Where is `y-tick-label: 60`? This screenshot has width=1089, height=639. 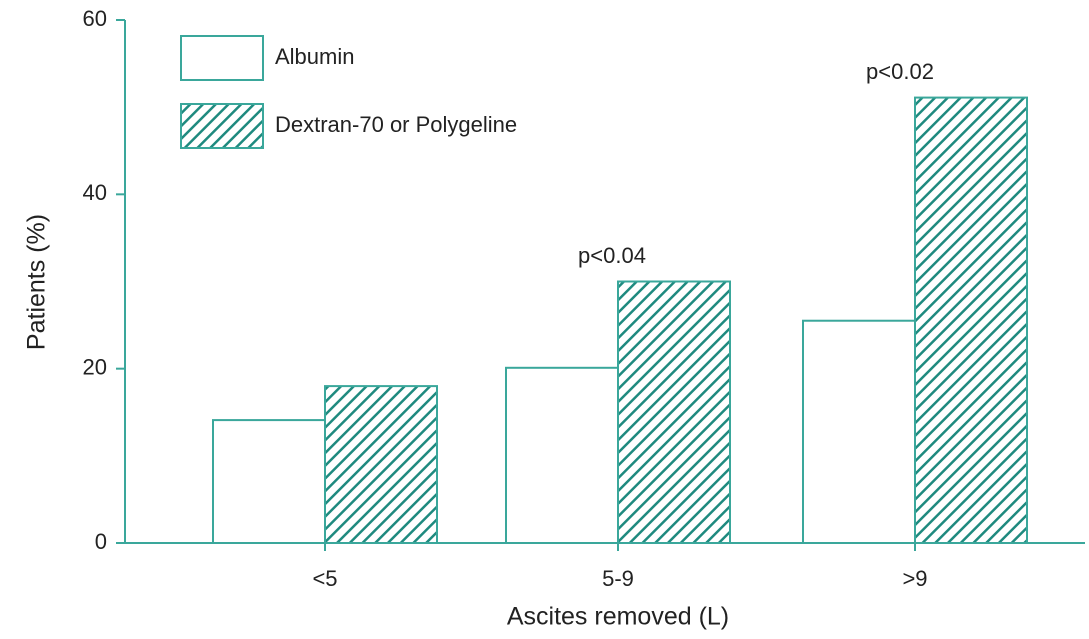 y-tick-label: 60 is located at coordinates (95, 18).